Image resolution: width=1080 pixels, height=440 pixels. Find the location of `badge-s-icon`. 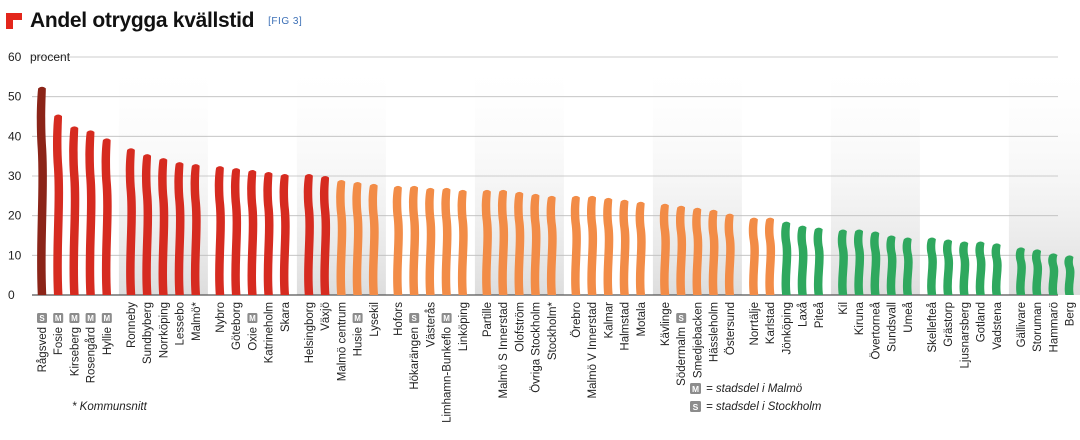

badge-s-icon is located at coordinates (414, 318).